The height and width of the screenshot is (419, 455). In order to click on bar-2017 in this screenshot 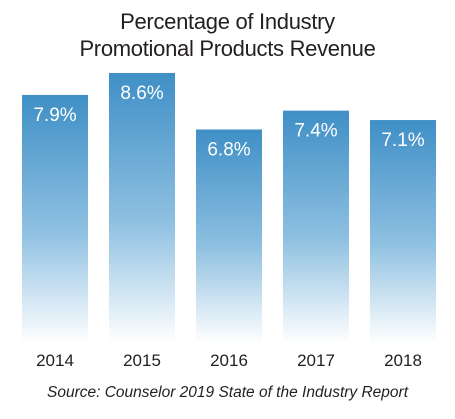, I will do `click(316, 226)`.